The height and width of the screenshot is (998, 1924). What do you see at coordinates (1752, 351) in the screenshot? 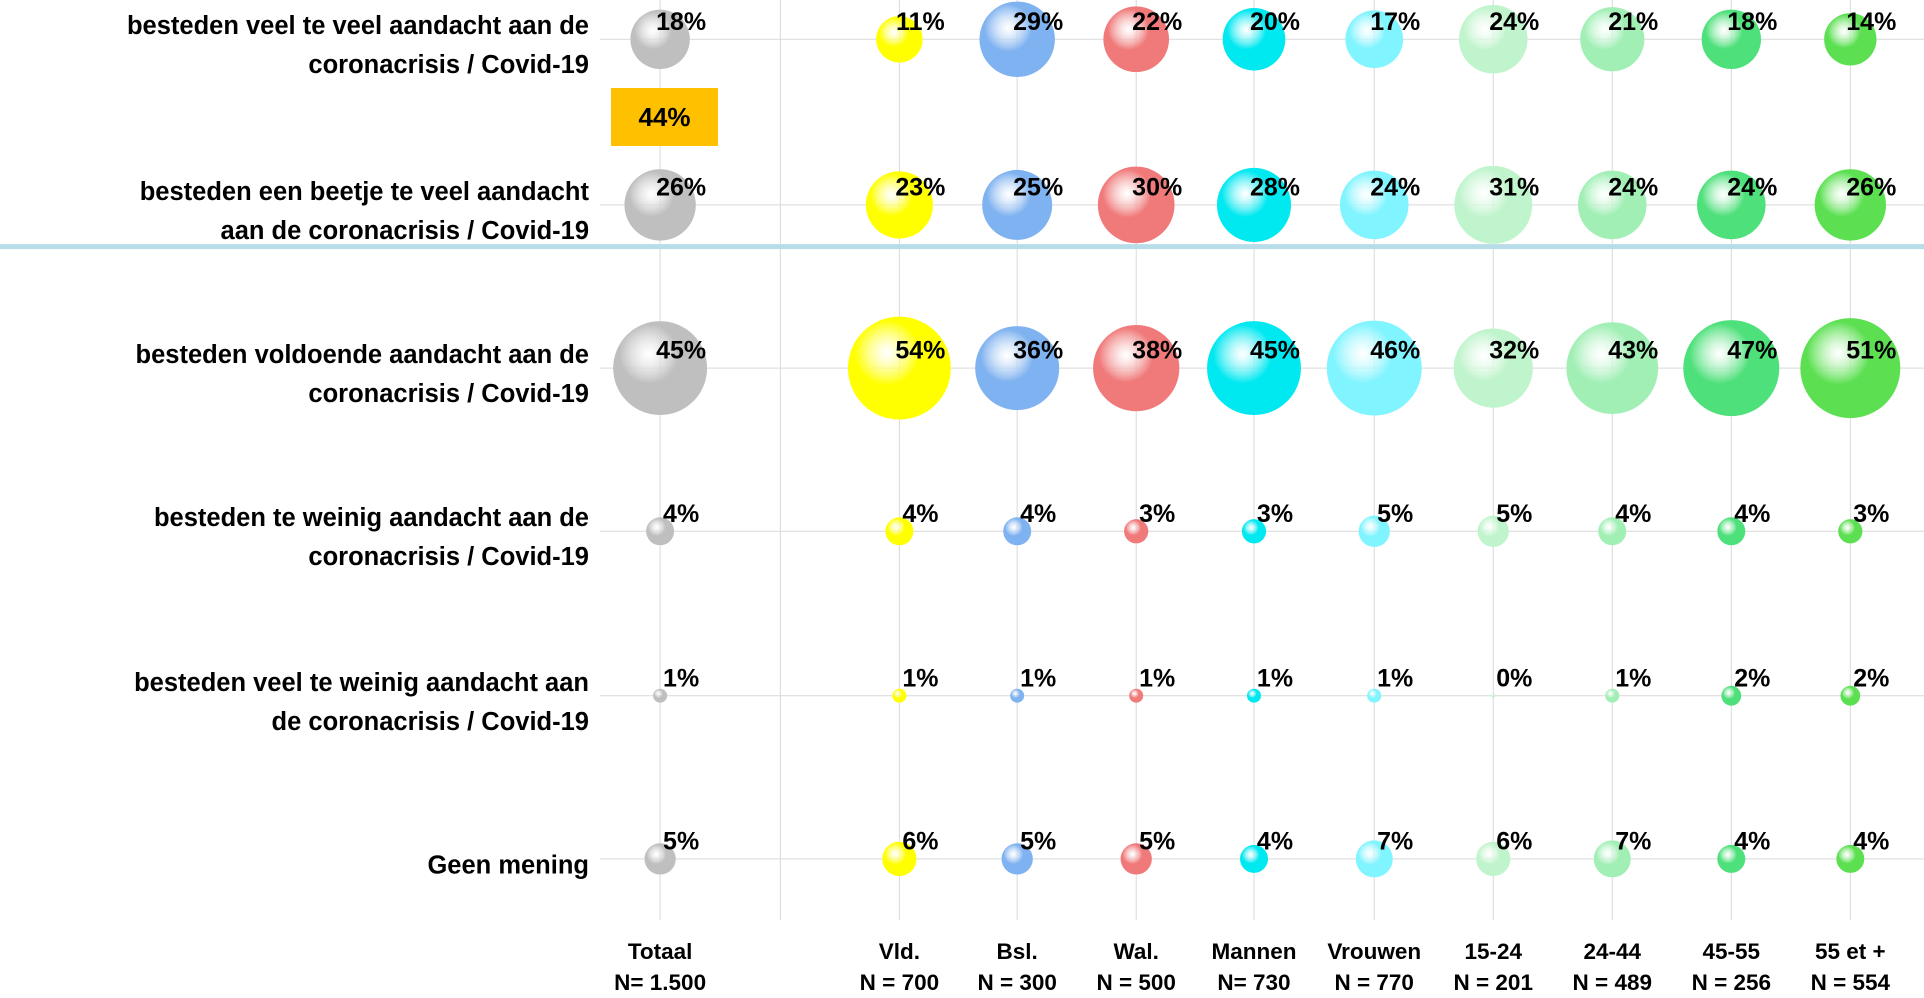
I see `value-label: 47%` at bounding box center [1752, 351].